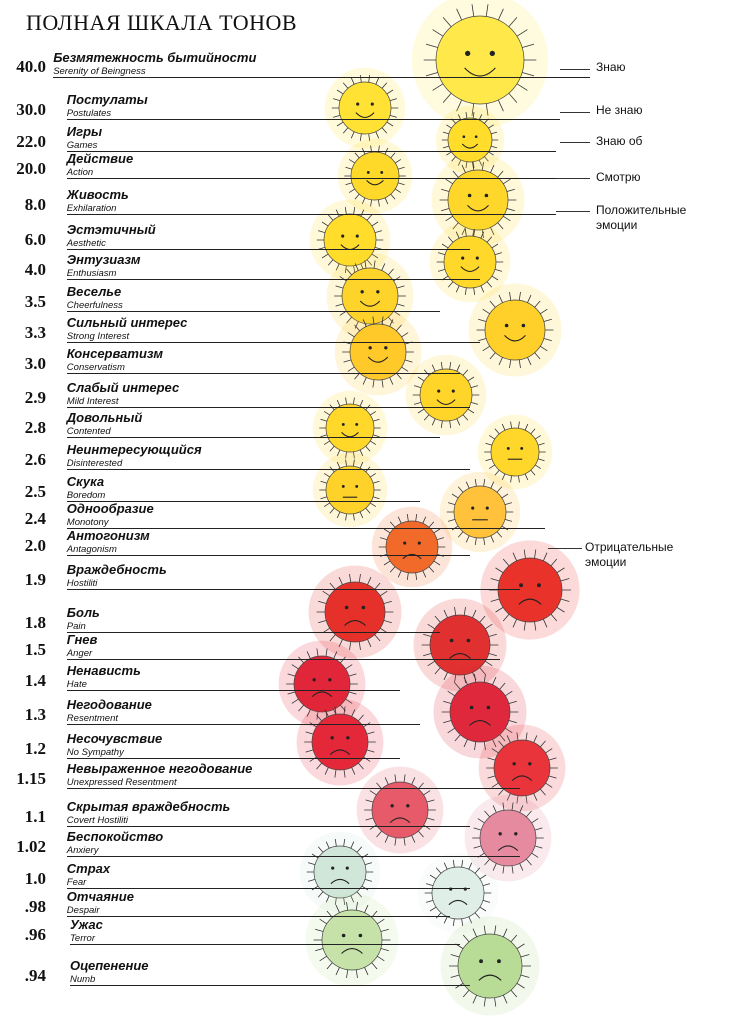 The width and height of the screenshot is (756, 1019). Describe the element at coordinates (97, 820) in the screenshot. I see `tone-name-en: Covert Hostiliti` at that location.